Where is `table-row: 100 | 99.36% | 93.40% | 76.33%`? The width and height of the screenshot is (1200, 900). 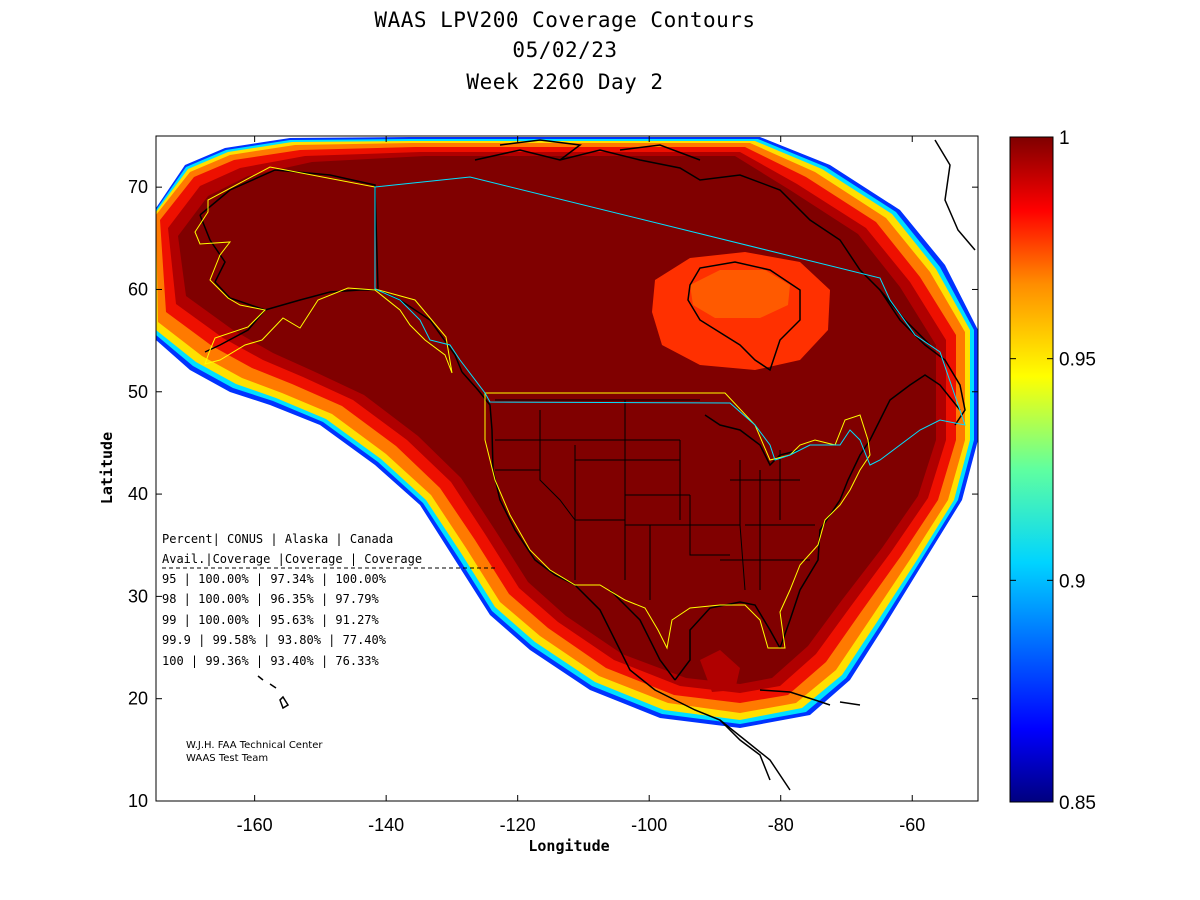
table-row: 100 | 99.36% | 93.40% | 76.33% is located at coordinates (271, 661).